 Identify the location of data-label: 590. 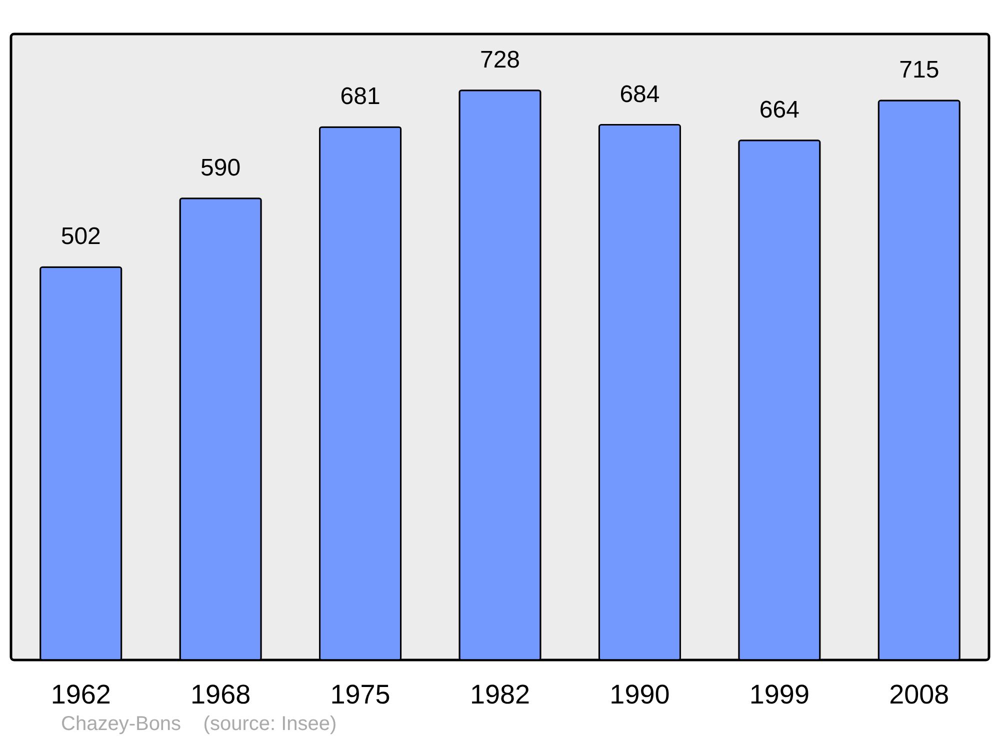
(220, 168).